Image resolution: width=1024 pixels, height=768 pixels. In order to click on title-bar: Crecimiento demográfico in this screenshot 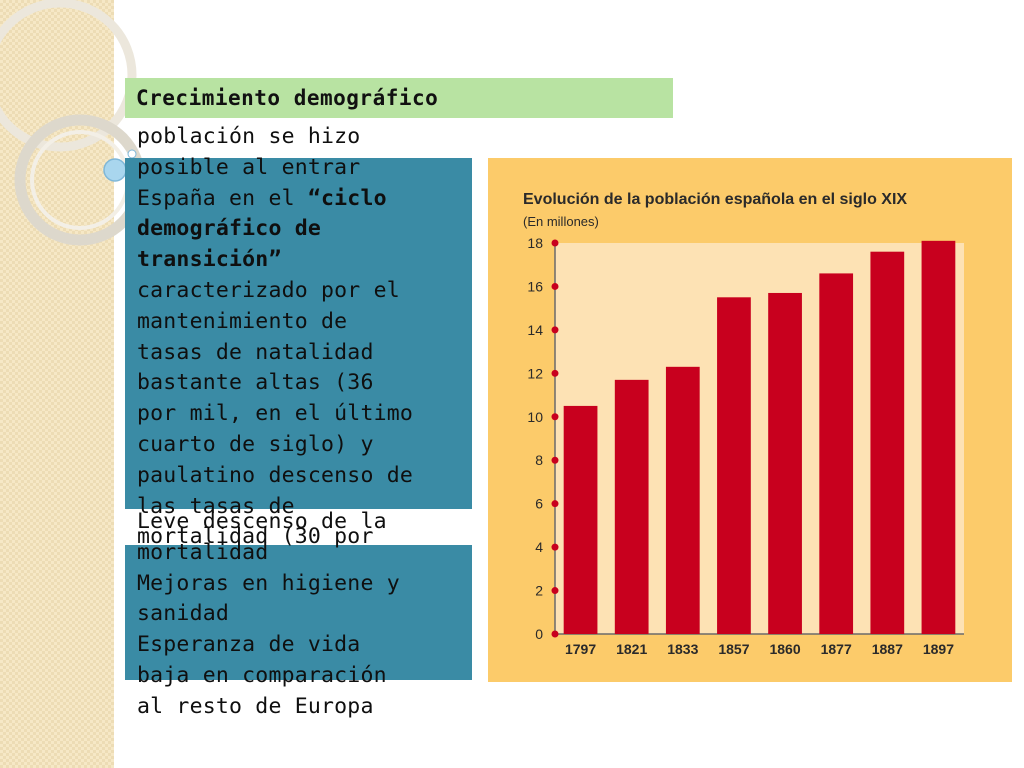, I will do `click(399, 98)`.